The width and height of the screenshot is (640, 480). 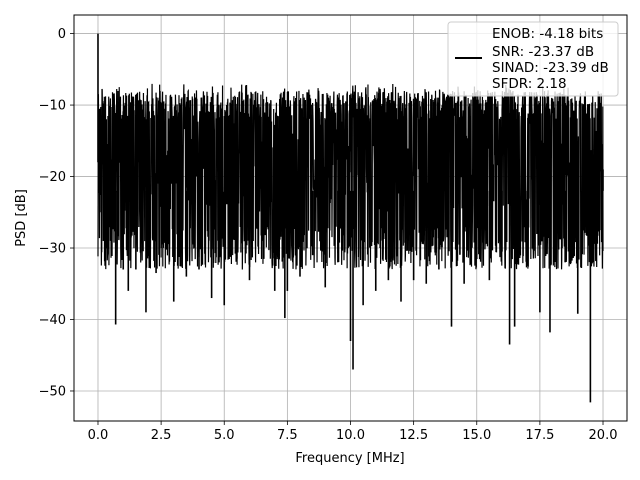 What do you see at coordinates (52, 106) in the screenshot?
I see `y-tick-label: −10` at bounding box center [52, 106].